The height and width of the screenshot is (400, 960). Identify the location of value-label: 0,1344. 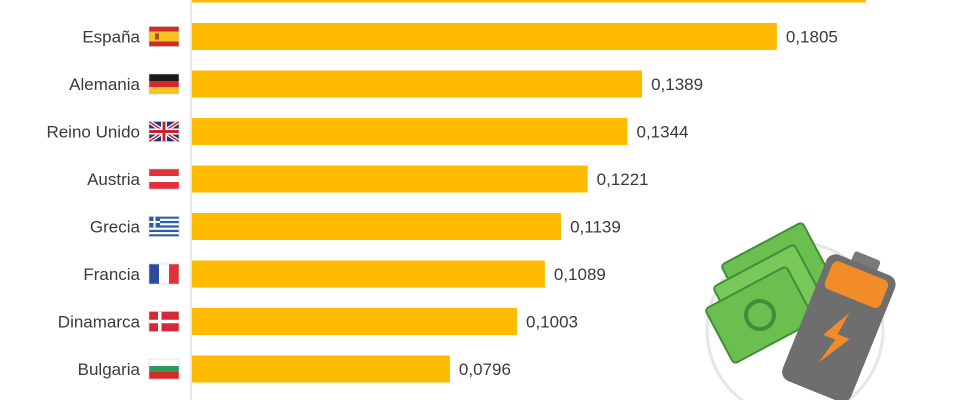
(663, 132).